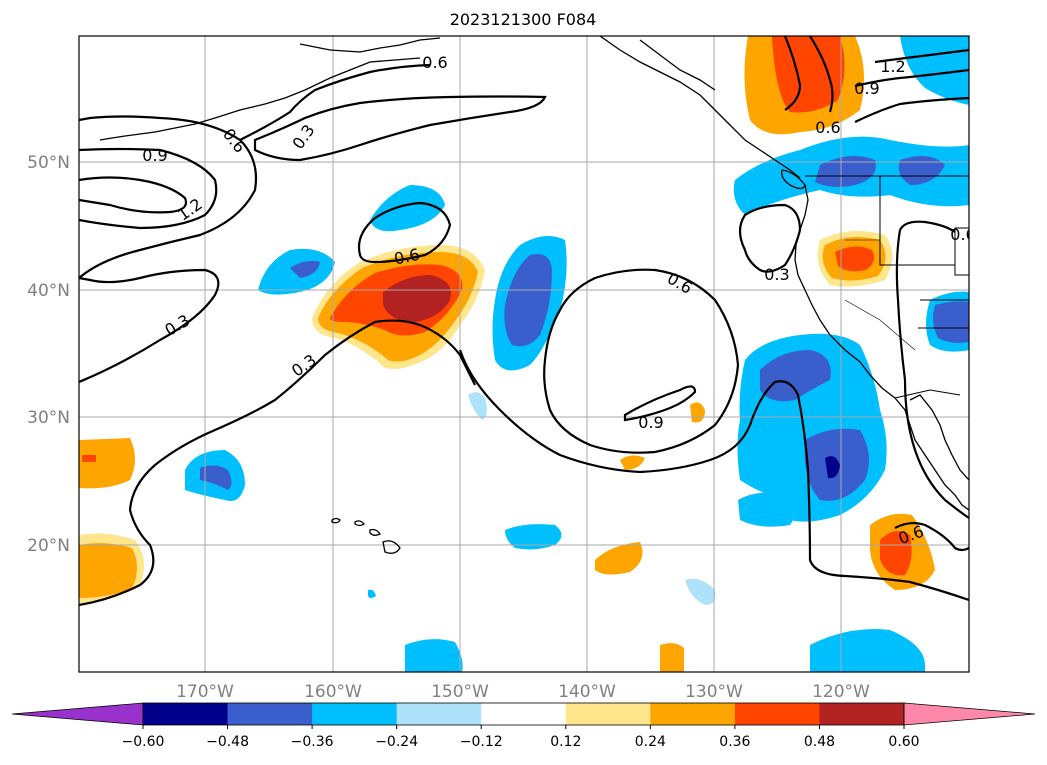 The height and width of the screenshot is (765, 1047). I want to click on lon-label: 140°W, so click(587, 692).